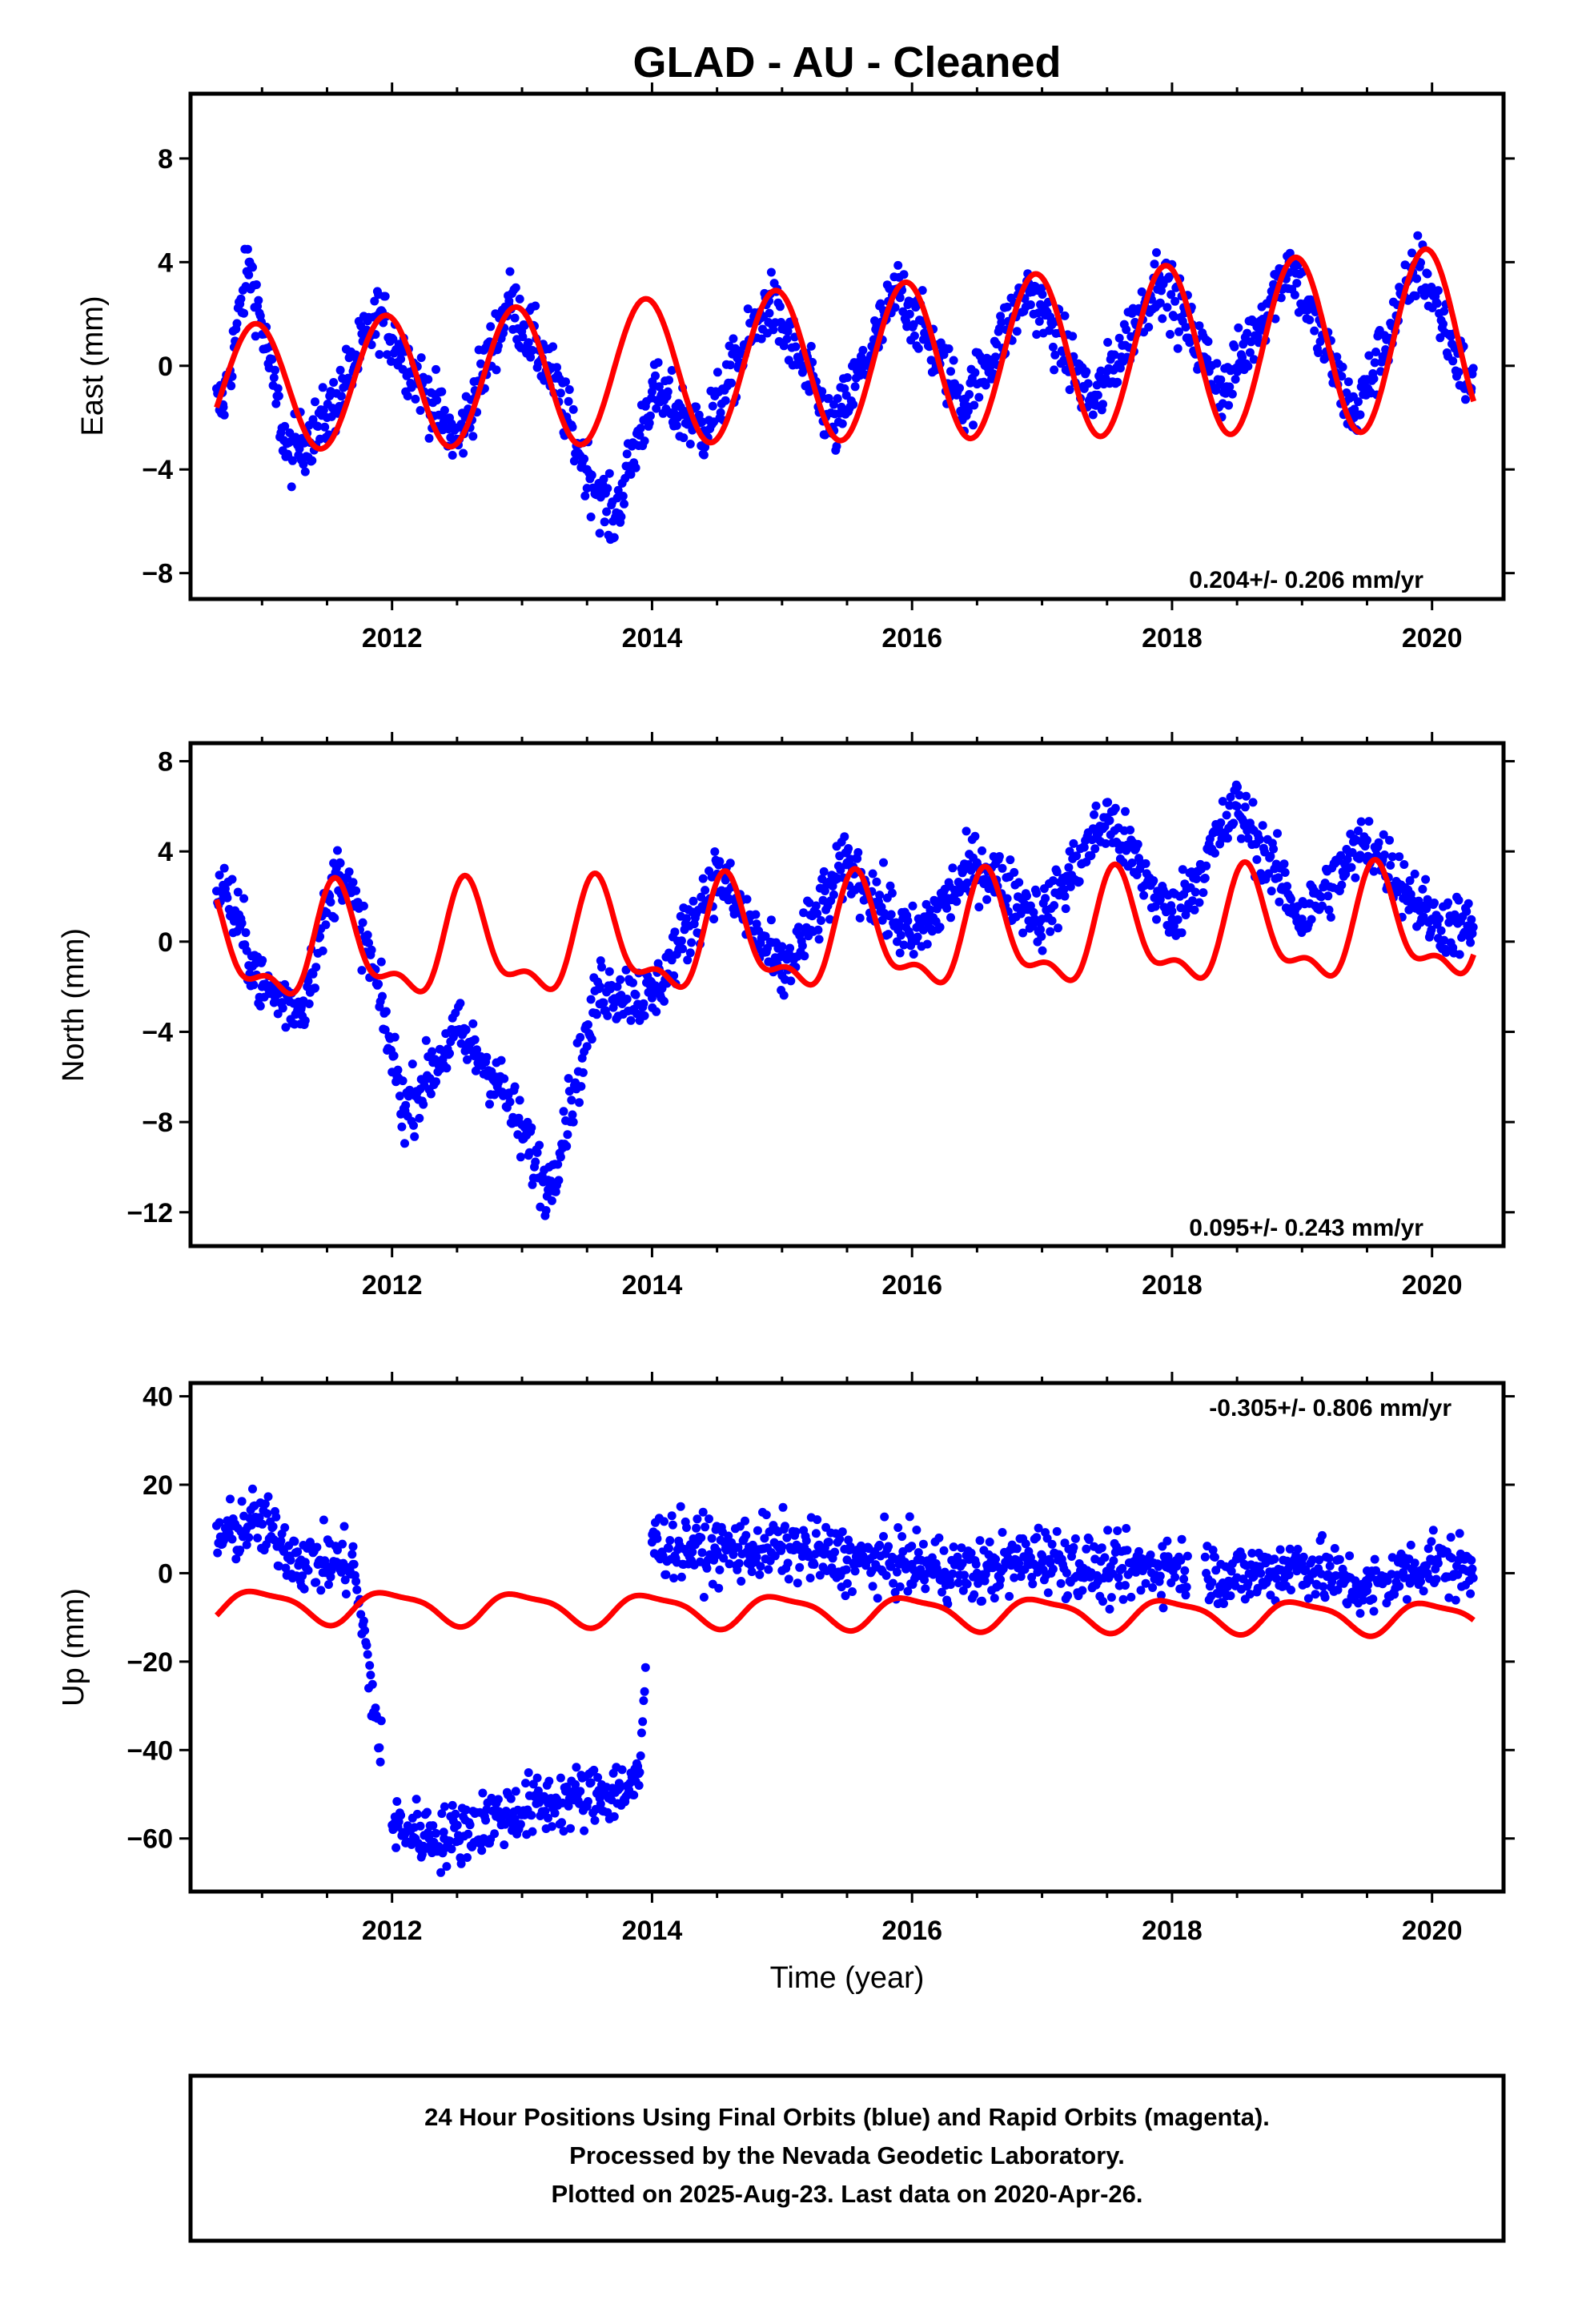  Describe the element at coordinates (846, 1613) in the screenshot. I see `up-model-curve` at that location.